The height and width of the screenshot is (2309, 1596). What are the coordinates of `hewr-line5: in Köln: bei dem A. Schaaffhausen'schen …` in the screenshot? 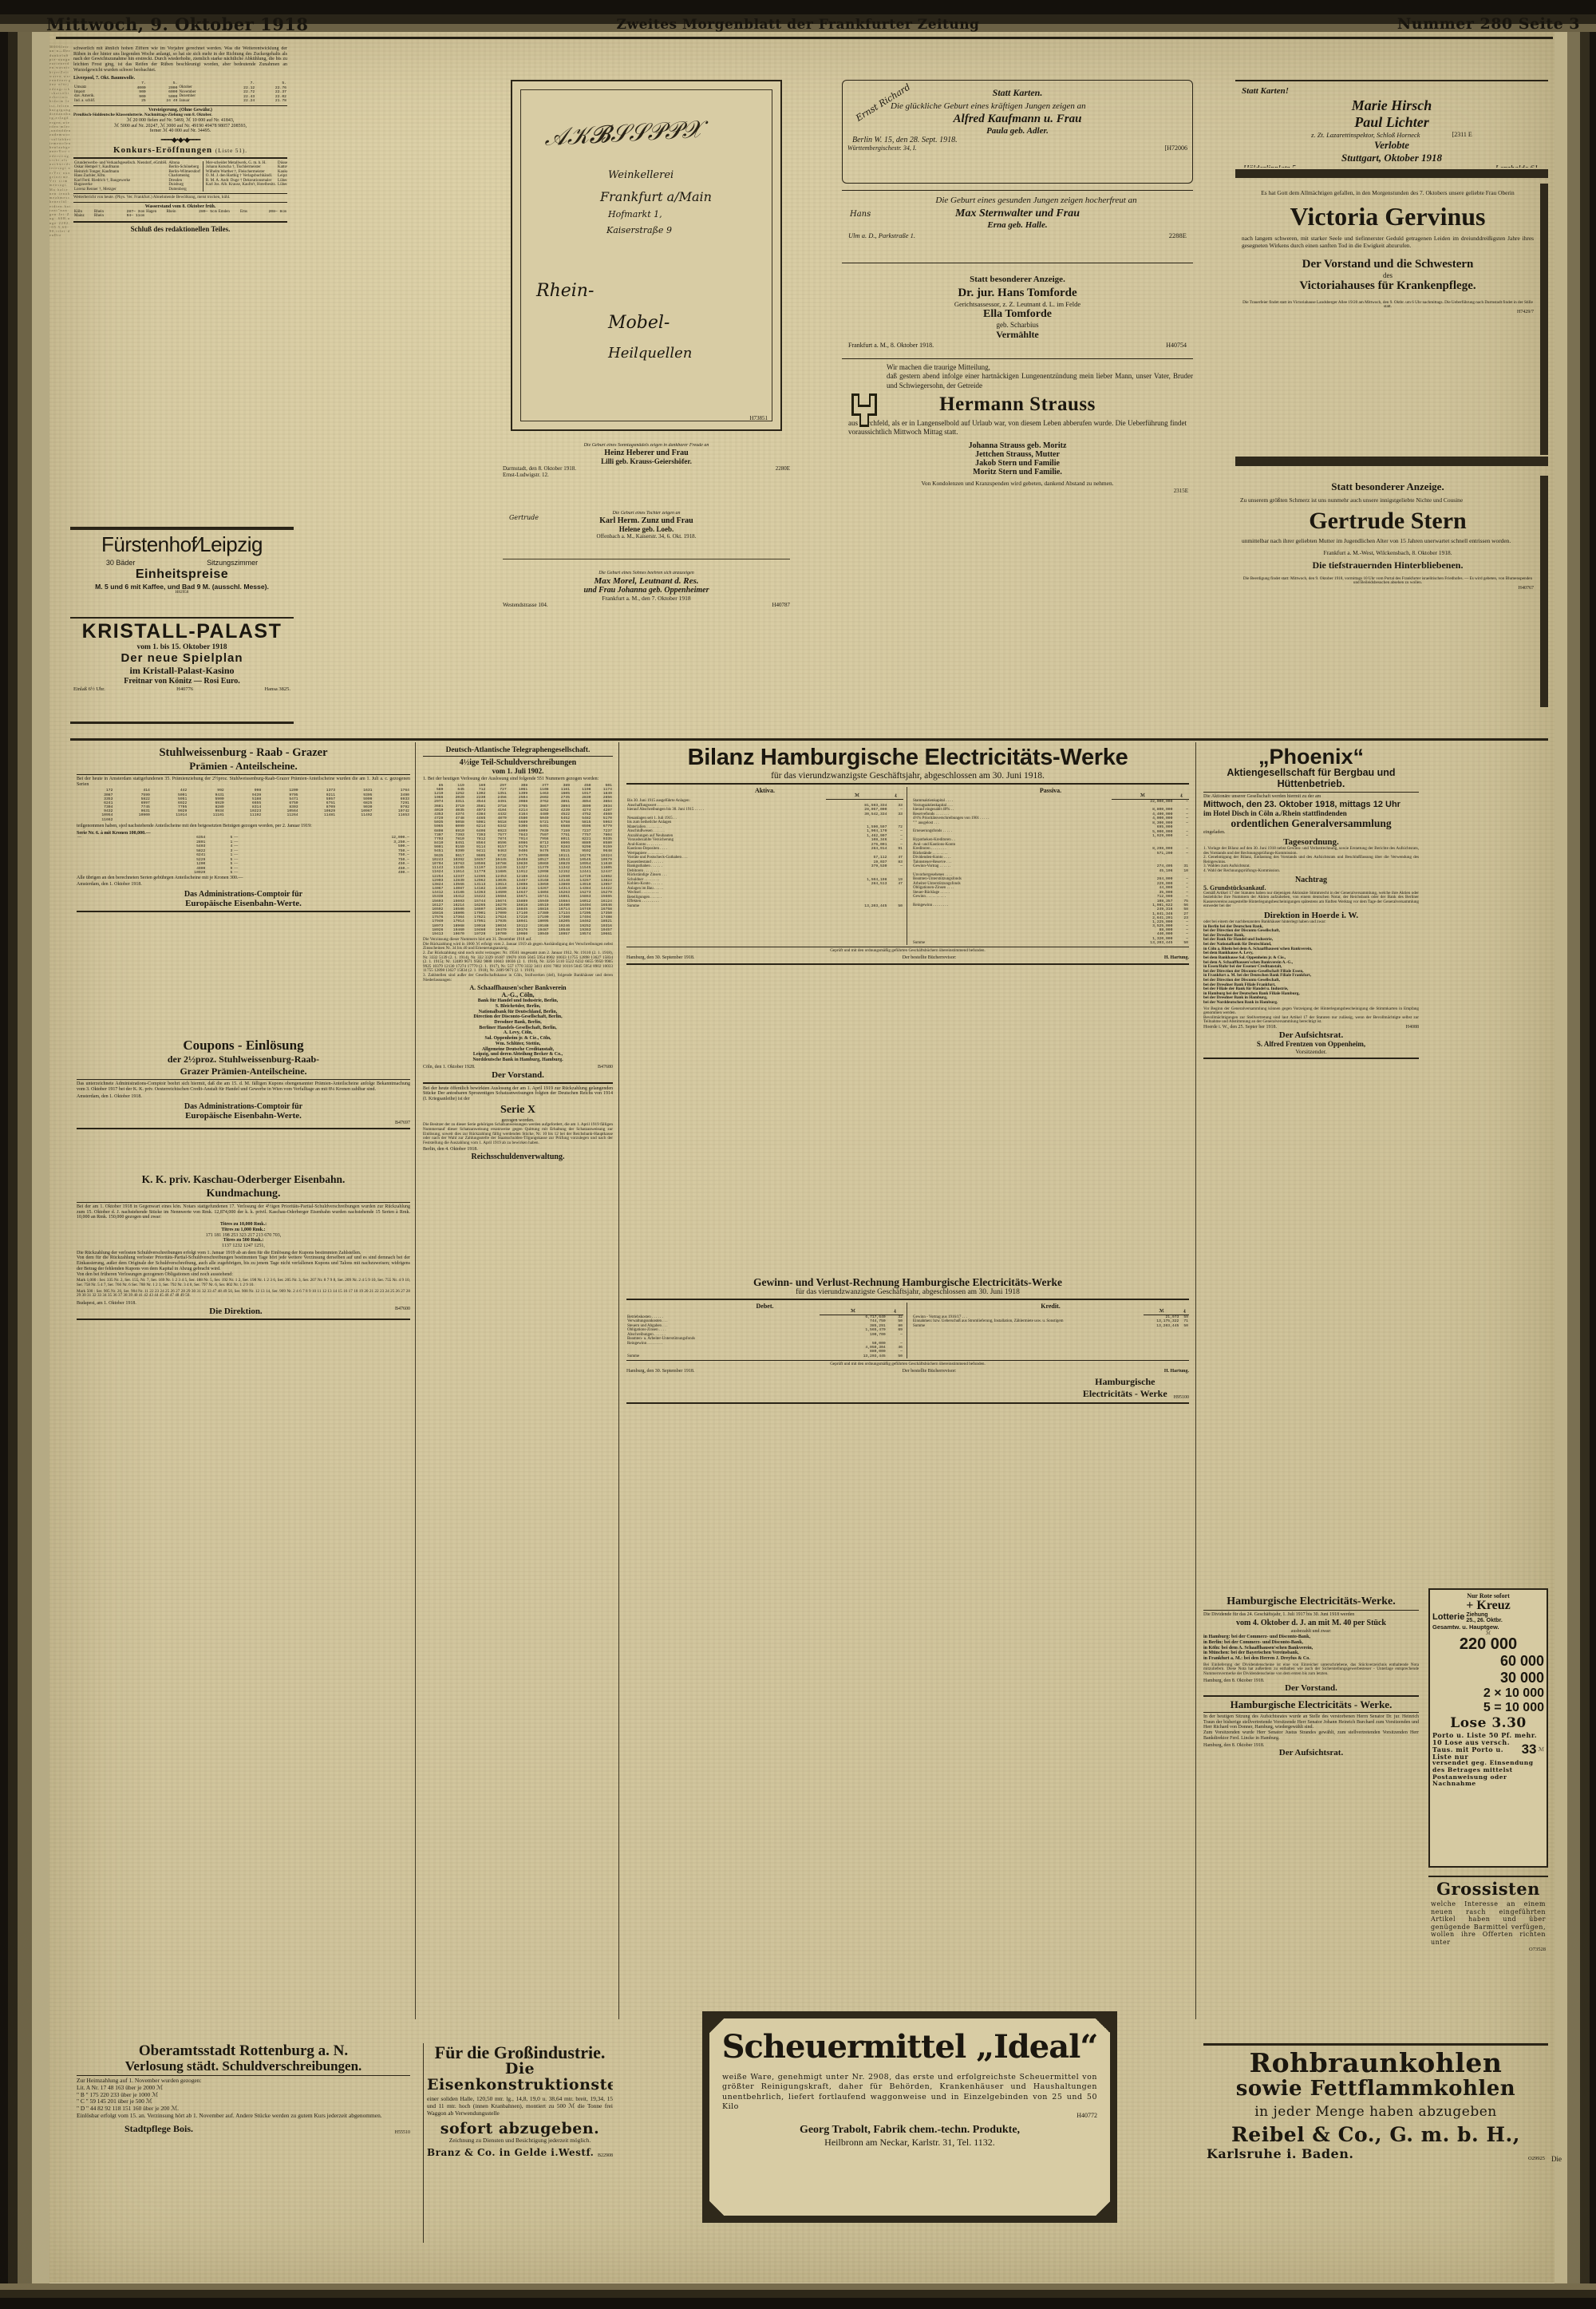 It's located at (1258, 1648).